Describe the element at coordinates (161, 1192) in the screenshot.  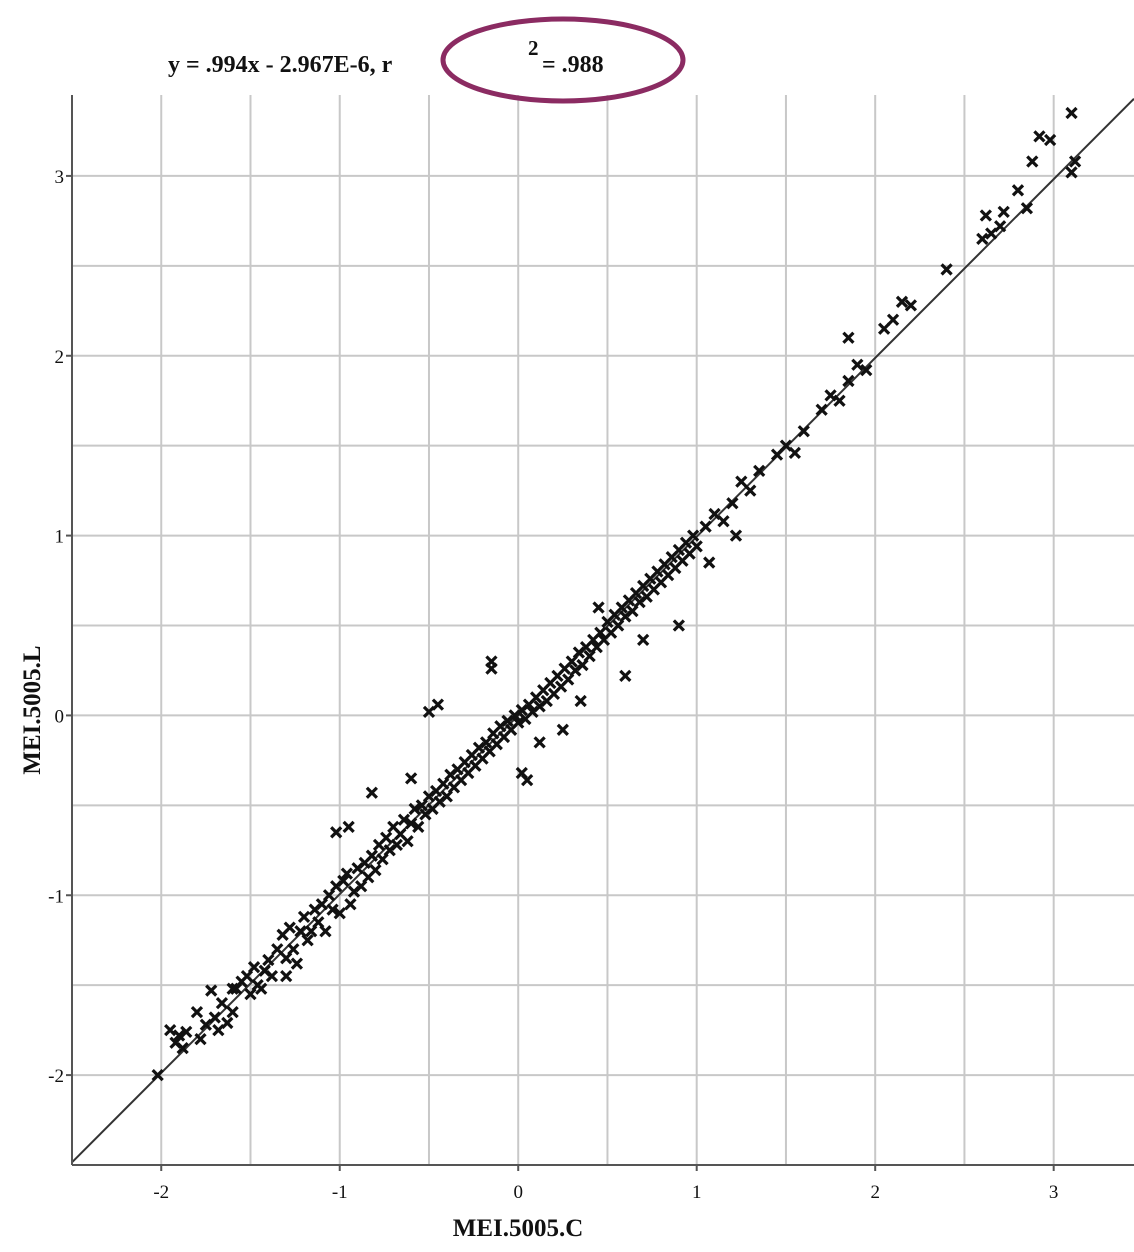
I see `x-tick-label: -2` at that location.